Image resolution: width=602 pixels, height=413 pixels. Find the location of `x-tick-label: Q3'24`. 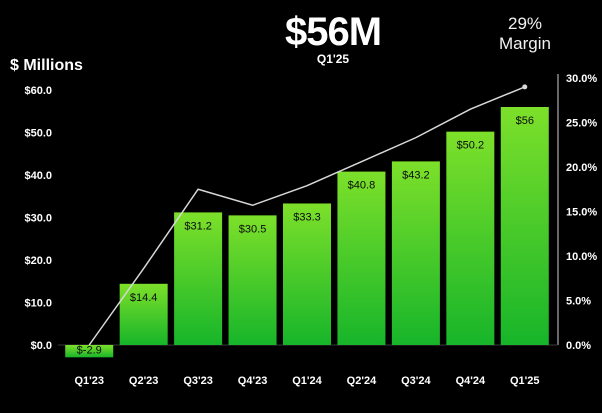

x-tick-label: Q3'24 is located at coordinates (416, 381).